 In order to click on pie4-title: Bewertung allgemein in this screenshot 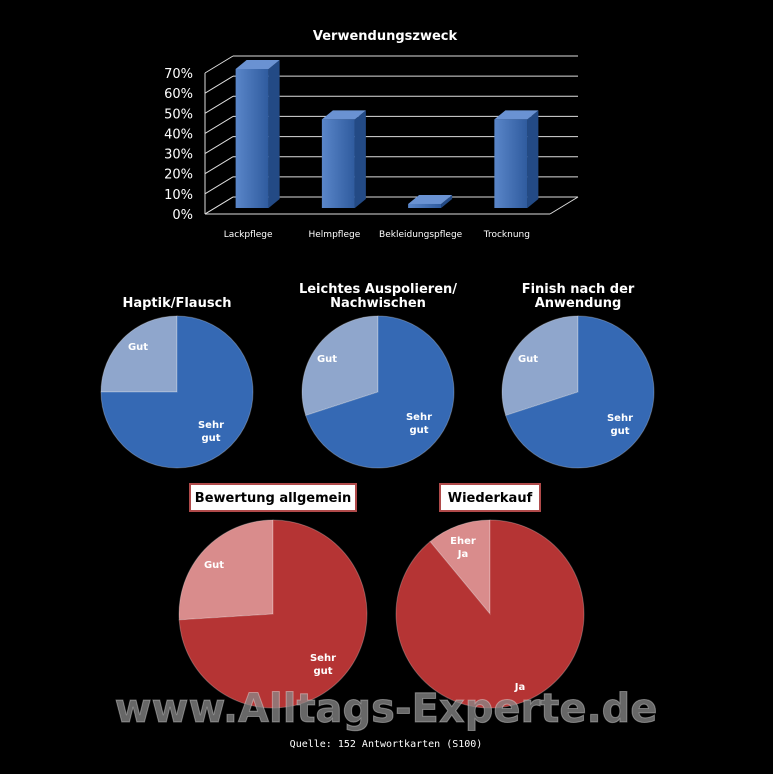, I will do `click(273, 498)`.